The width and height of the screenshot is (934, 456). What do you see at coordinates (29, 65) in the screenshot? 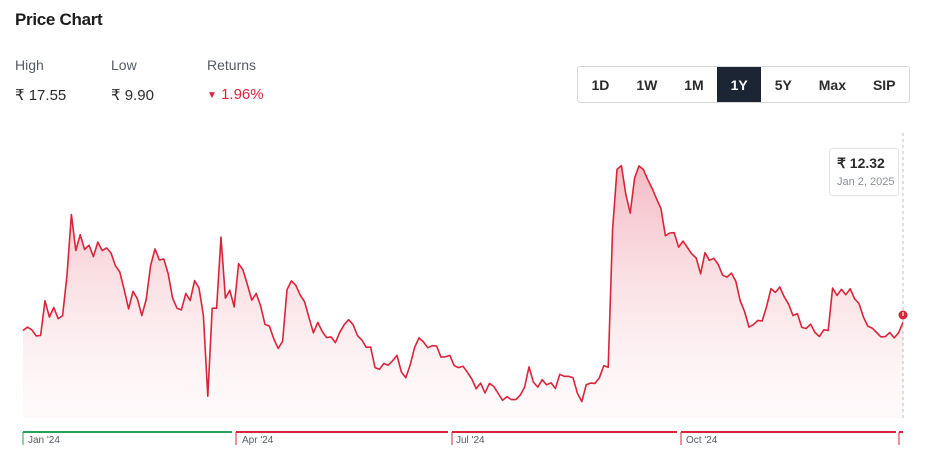
I see `stat-high-label: High` at bounding box center [29, 65].